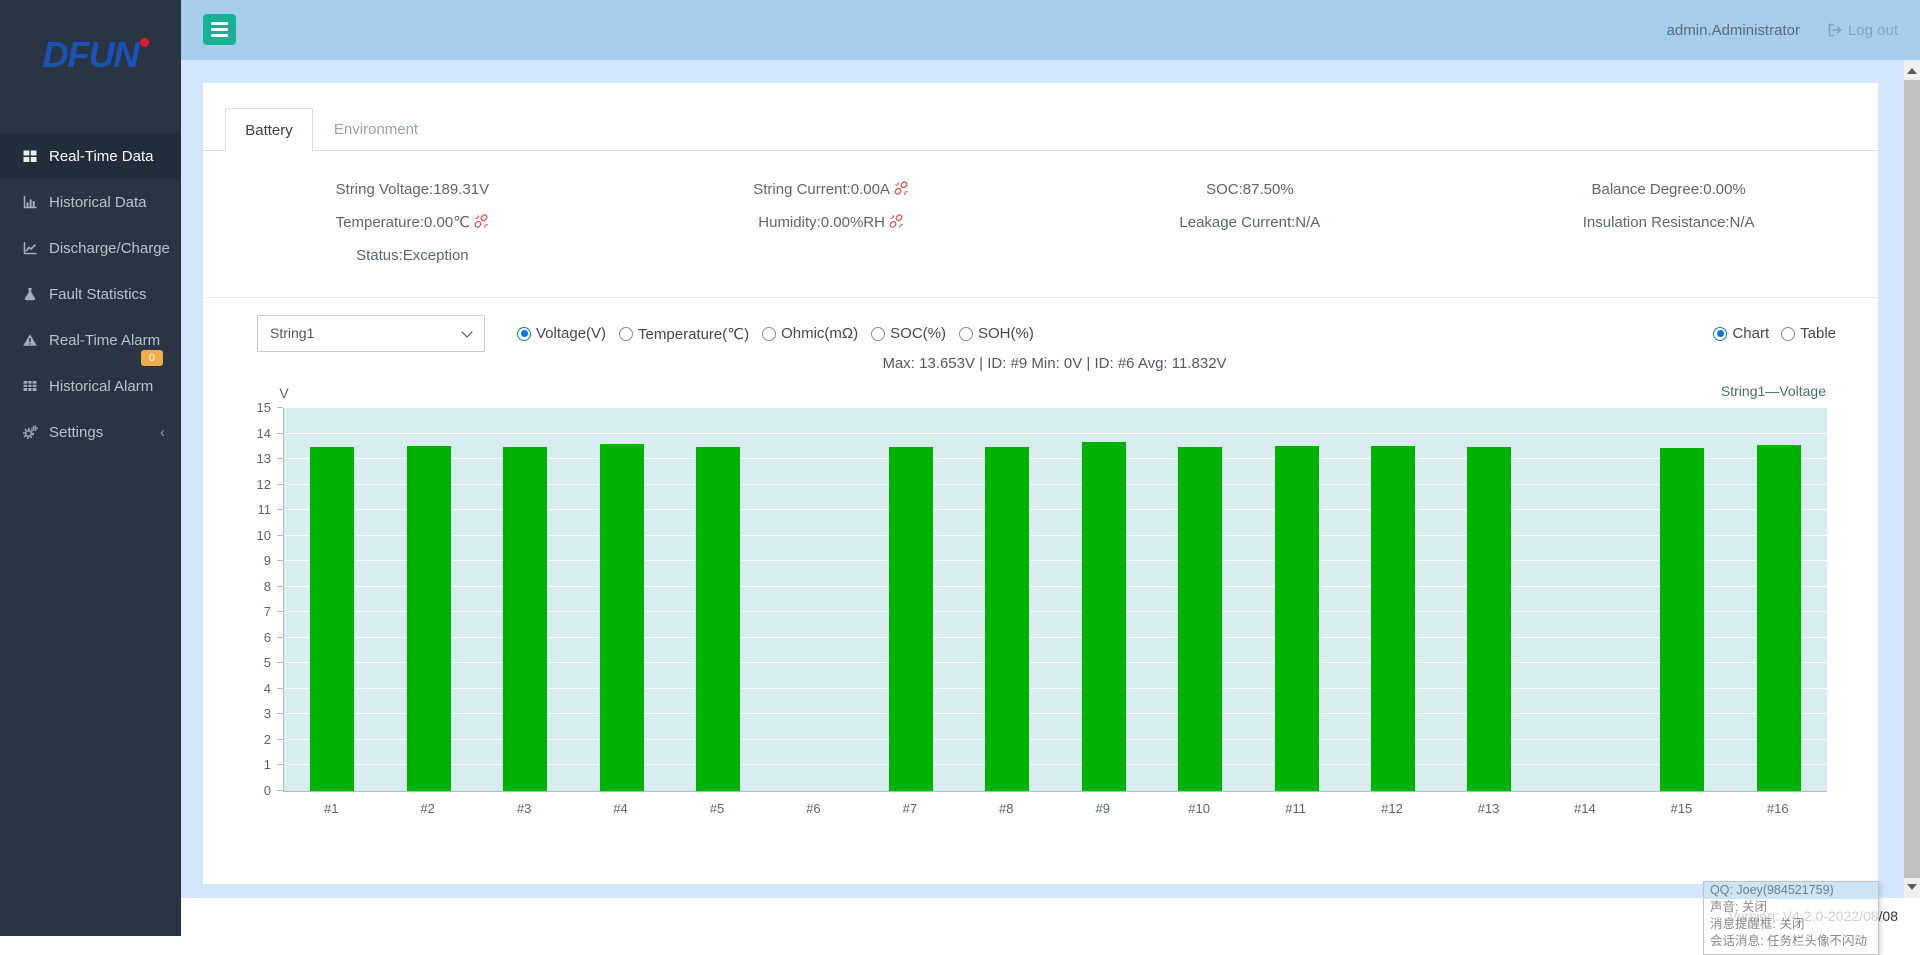 The width and height of the screenshot is (1920, 955). Describe the element at coordinates (467, 332) in the screenshot. I see `chevron-down-icon` at that location.